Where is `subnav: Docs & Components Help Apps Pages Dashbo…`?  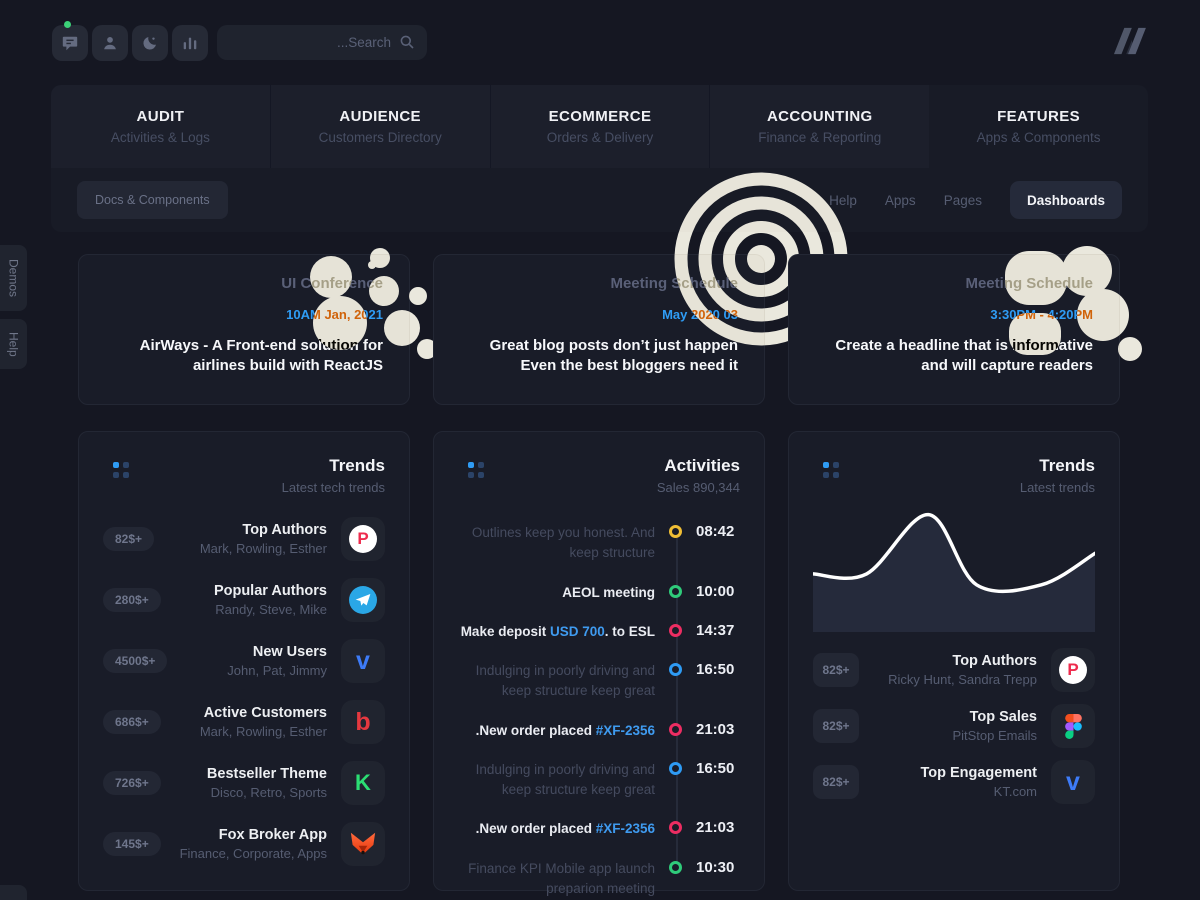
subnav: Docs & Components Help Apps Pages Dashbo… is located at coordinates (599, 200).